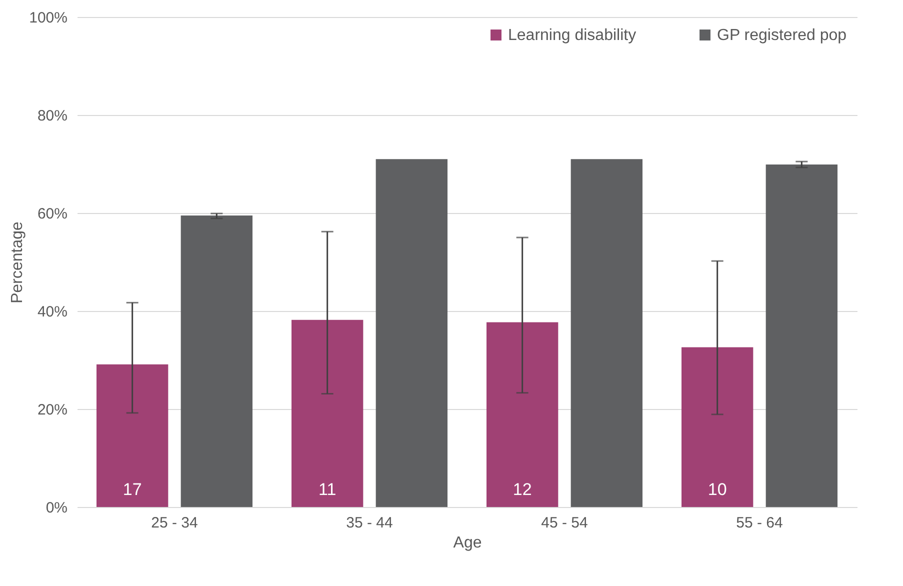 This screenshot has height=586, width=903. What do you see at coordinates (52, 312) in the screenshot?
I see `y-tick-label: 40%` at bounding box center [52, 312].